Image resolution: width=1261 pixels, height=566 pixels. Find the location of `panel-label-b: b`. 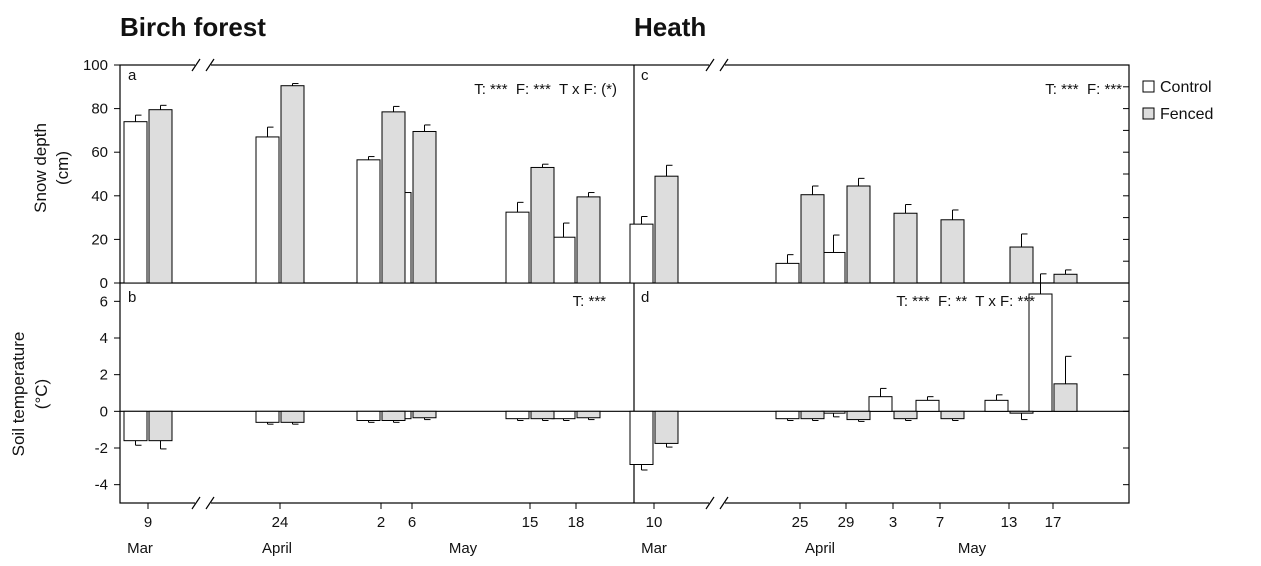

panel-label-b: b is located at coordinates (132, 297).